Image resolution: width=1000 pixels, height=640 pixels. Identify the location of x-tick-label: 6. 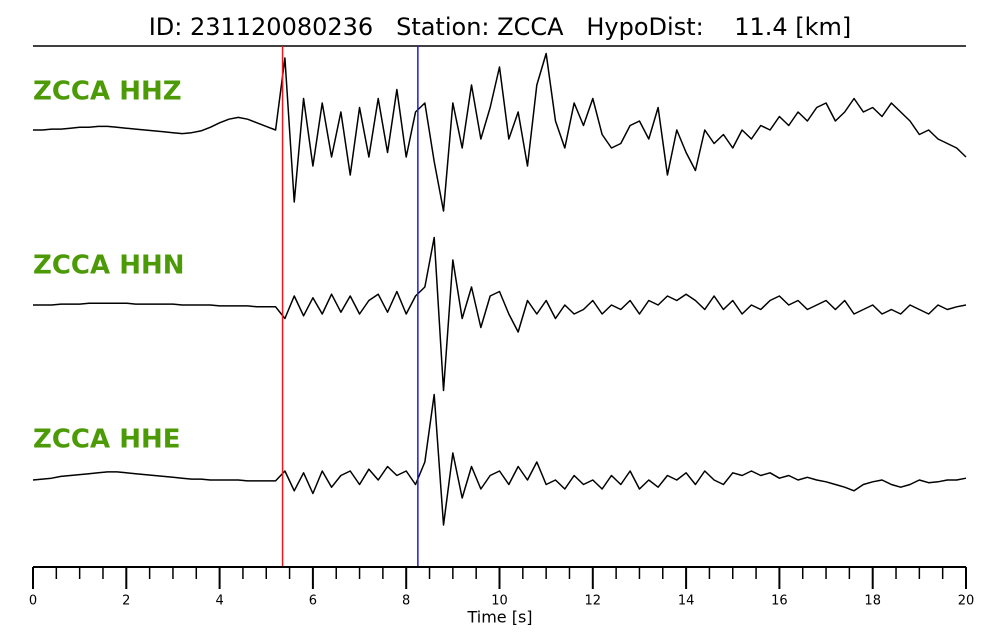
(313, 601).